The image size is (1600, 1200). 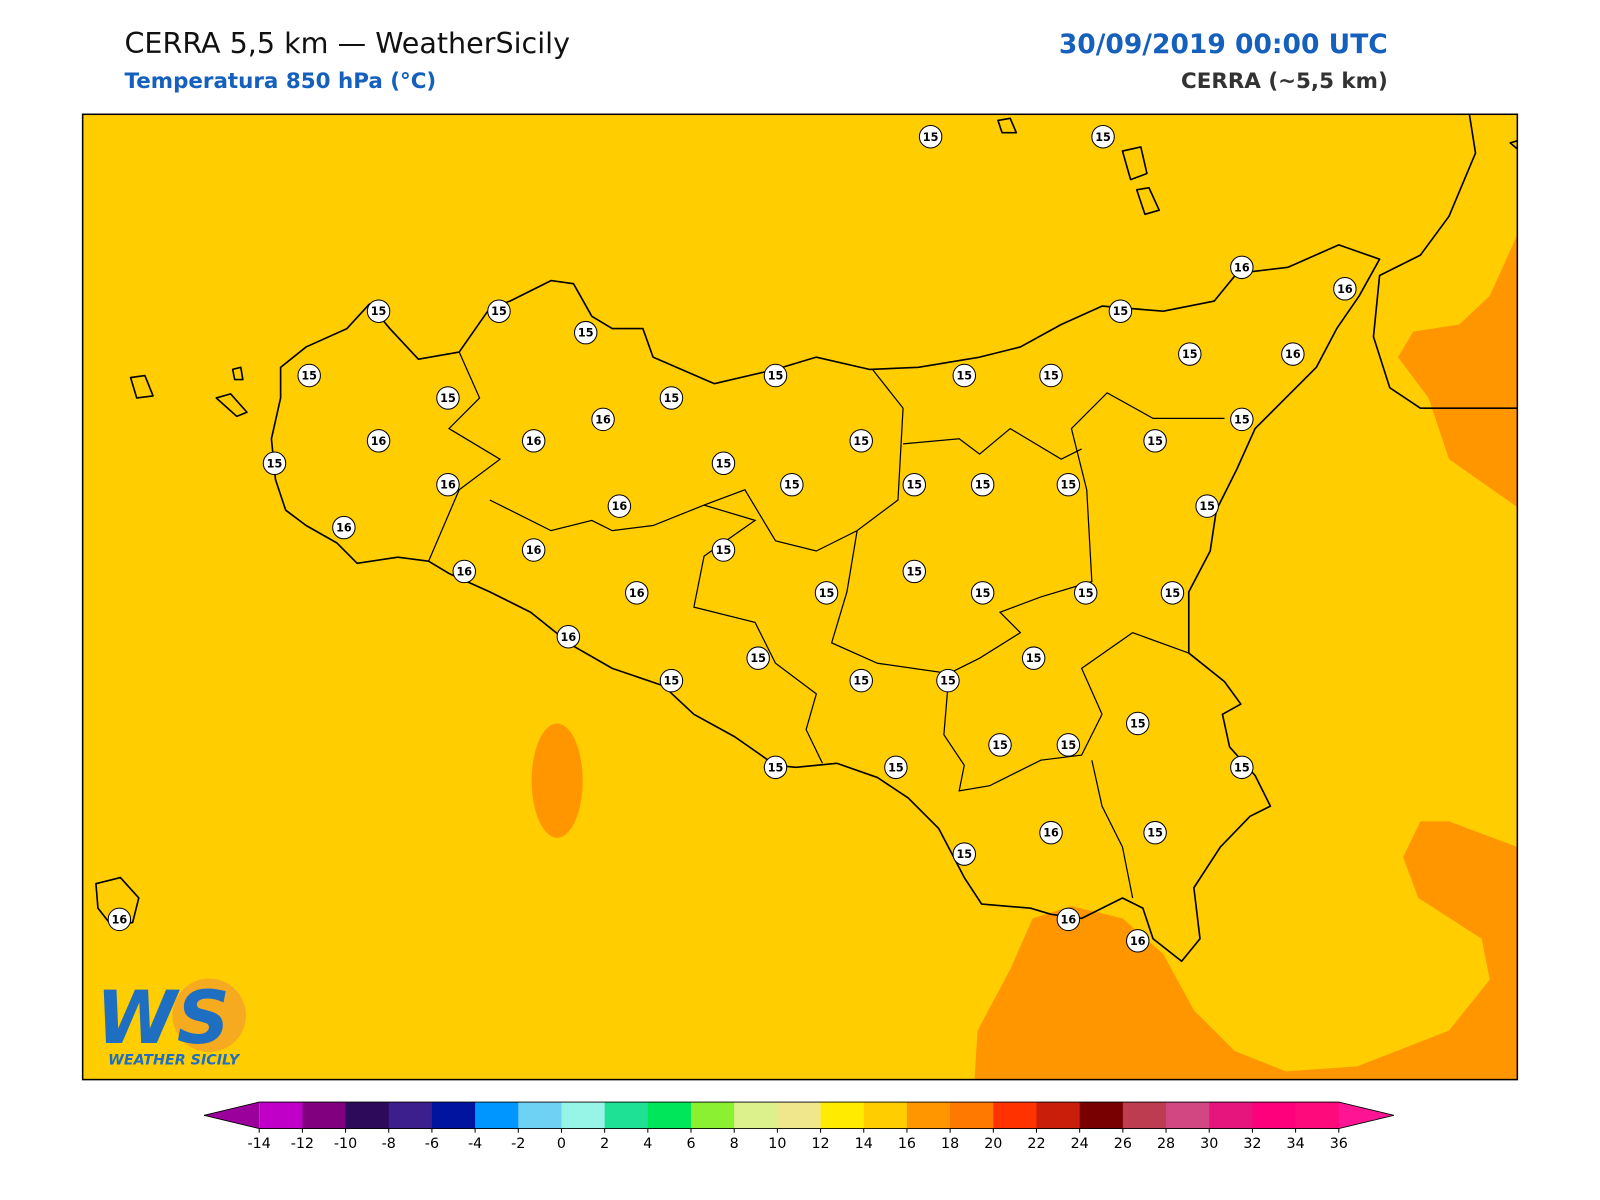 I want to click on colorbar-tick-label: 0, so click(x=561, y=1144).